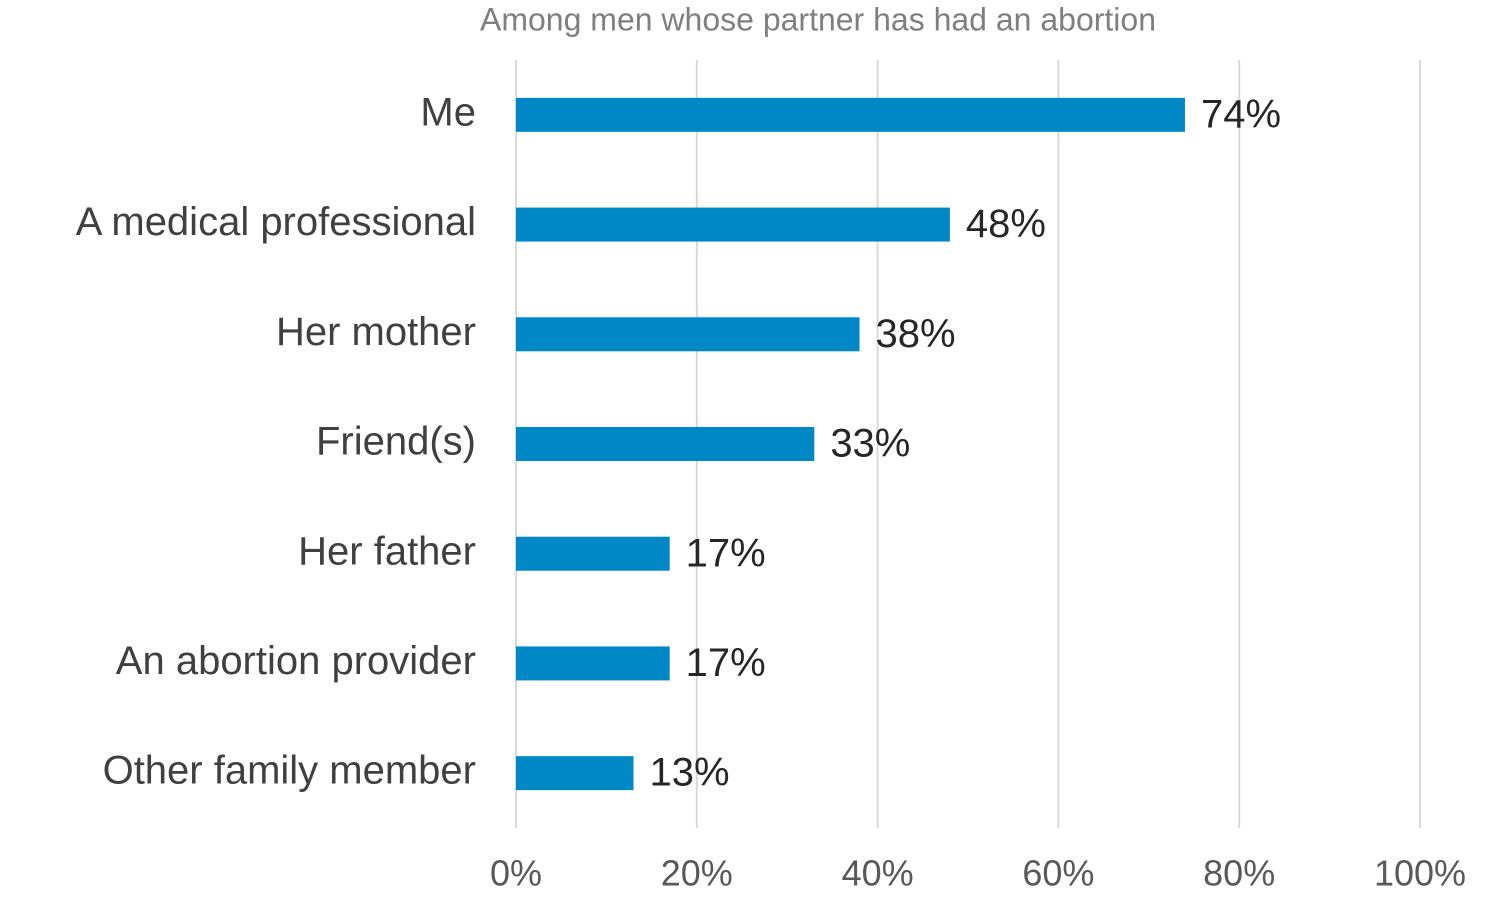 The width and height of the screenshot is (1486, 901). I want to click on y-tick-label: An abortion provider, so click(296, 661).